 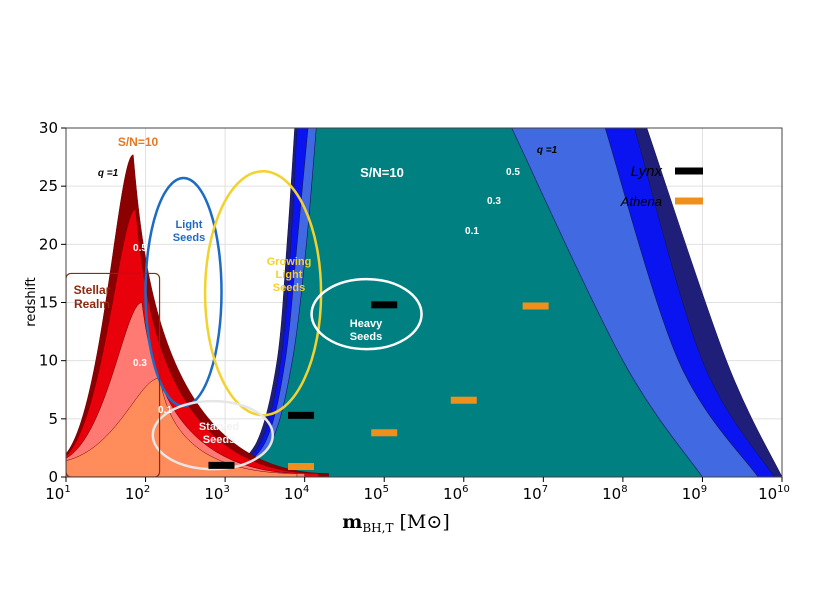 I want to click on x-tick-label: 10⁴, so click(x=296, y=493).